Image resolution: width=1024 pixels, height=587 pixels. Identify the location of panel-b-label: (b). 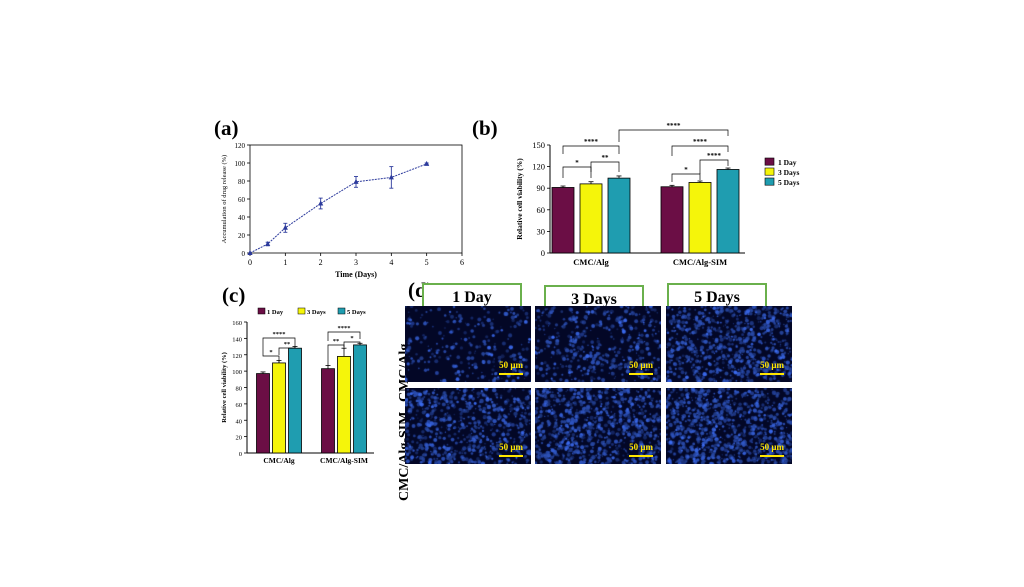
(485, 128).